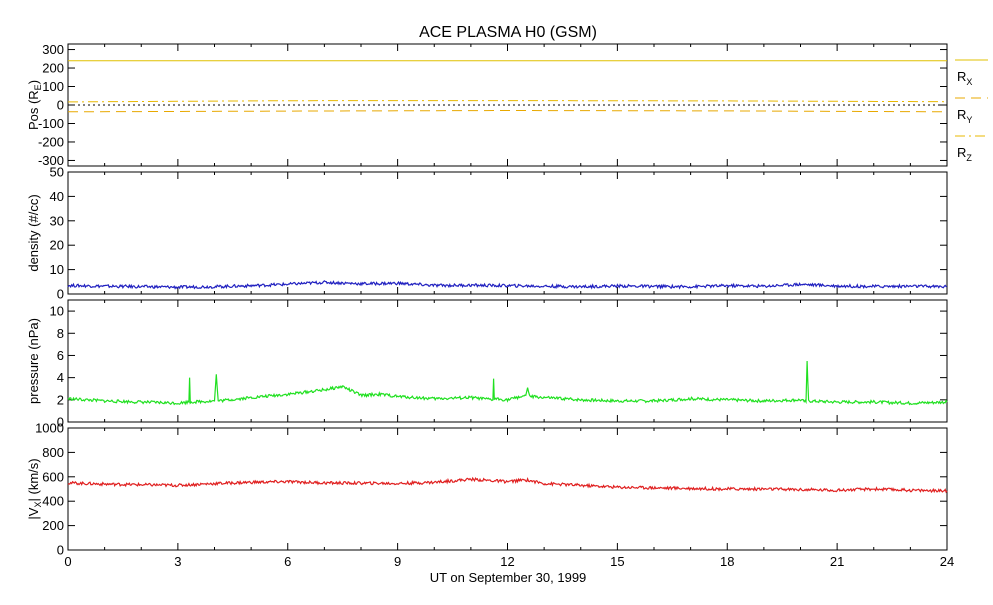 The height and width of the screenshot is (605, 993). What do you see at coordinates (57, 196) in the screenshot?
I see `panel-1-ytick-label: 40` at bounding box center [57, 196].